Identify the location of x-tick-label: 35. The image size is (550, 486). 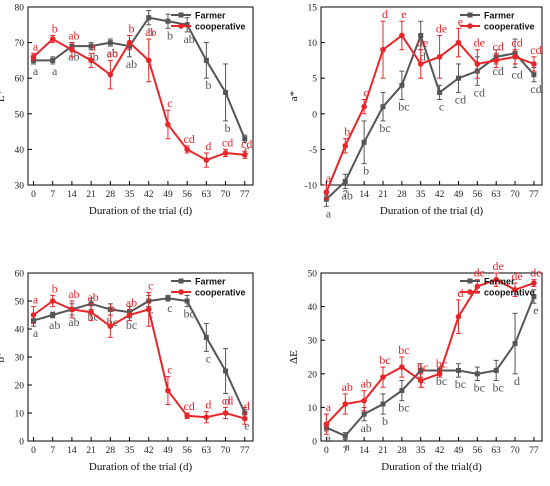
(130, 451).